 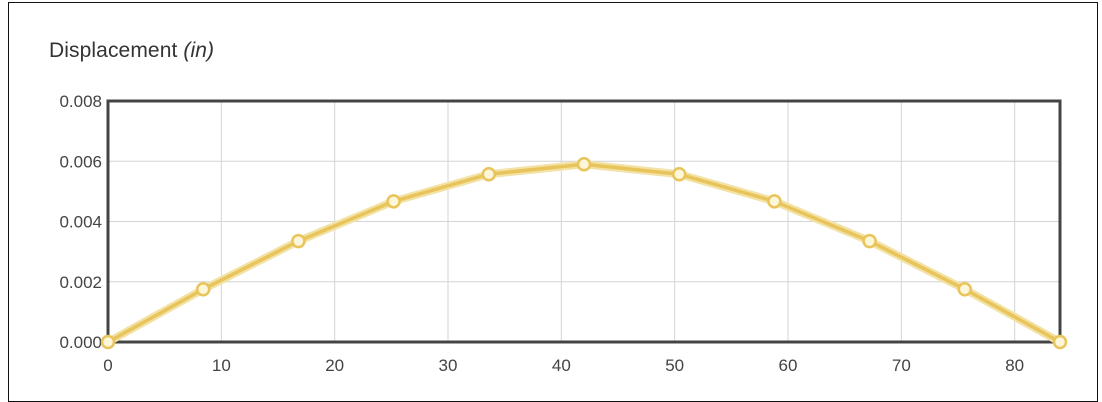 What do you see at coordinates (561, 365) in the screenshot?
I see `x-tick-label: 40` at bounding box center [561, 365].